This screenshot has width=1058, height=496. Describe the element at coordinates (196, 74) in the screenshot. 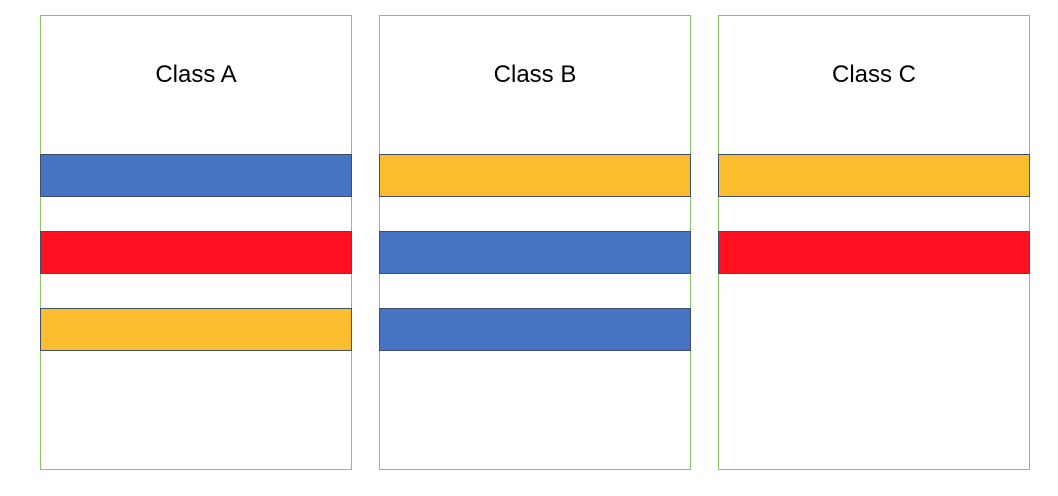

I see `class-a-title: Class A` at that location.